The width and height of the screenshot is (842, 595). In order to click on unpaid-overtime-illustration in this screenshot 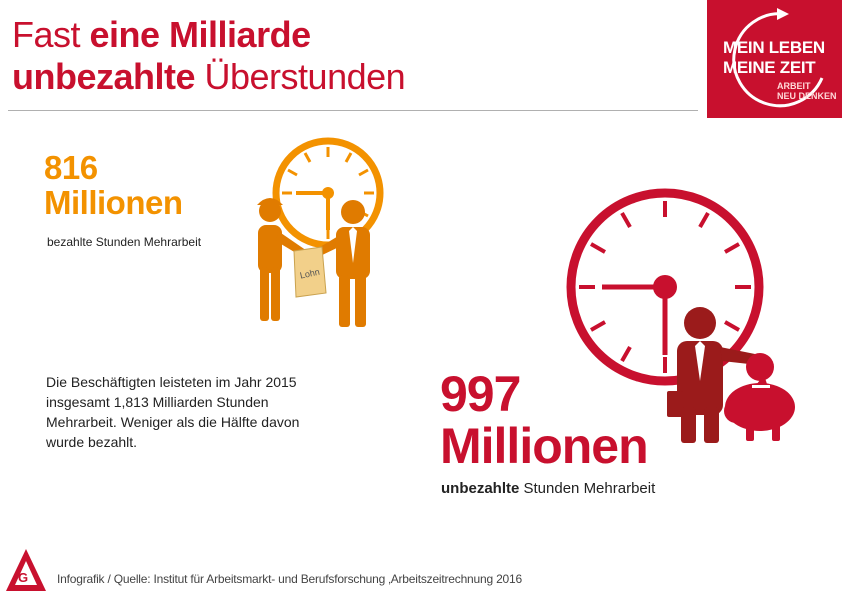, I will do `click(680, 315)`.